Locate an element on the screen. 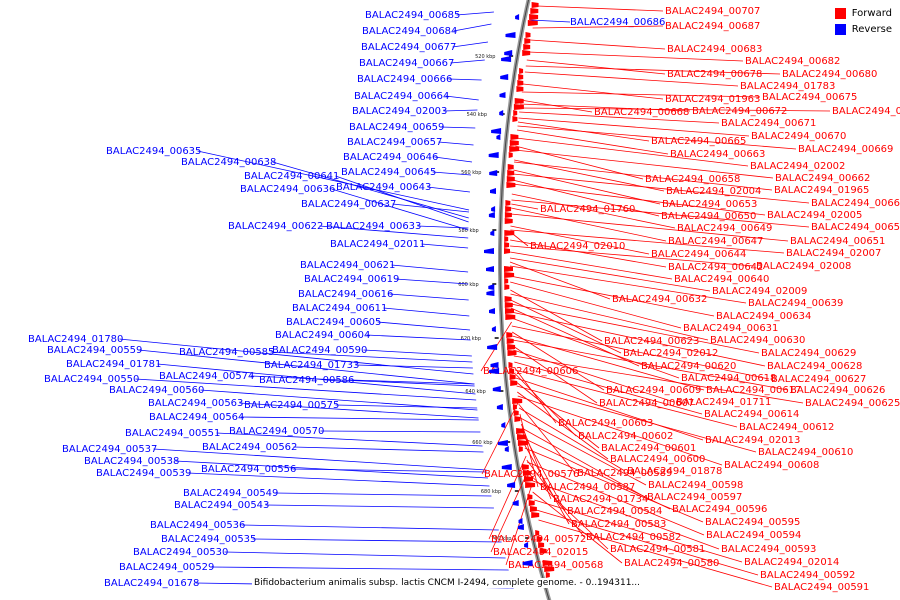  reverse-gene-label: BALAC2494_00667 is located at coordinates (406, 63).